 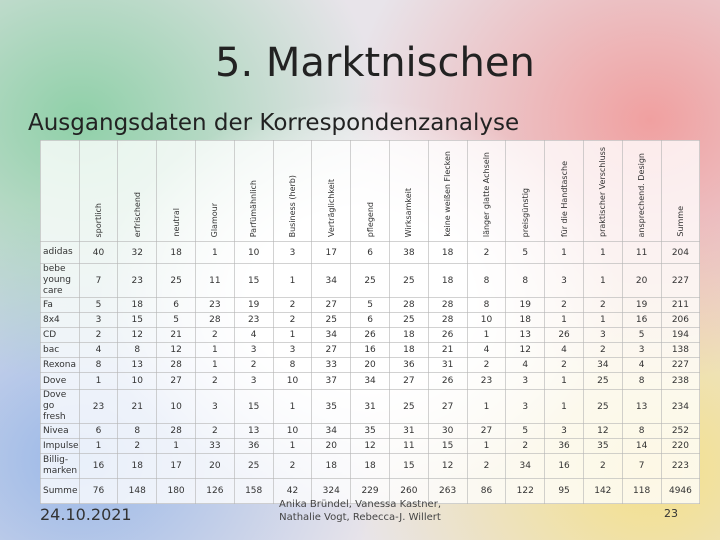 I want to click on table-cell: 20, so click(x=331, y=446).